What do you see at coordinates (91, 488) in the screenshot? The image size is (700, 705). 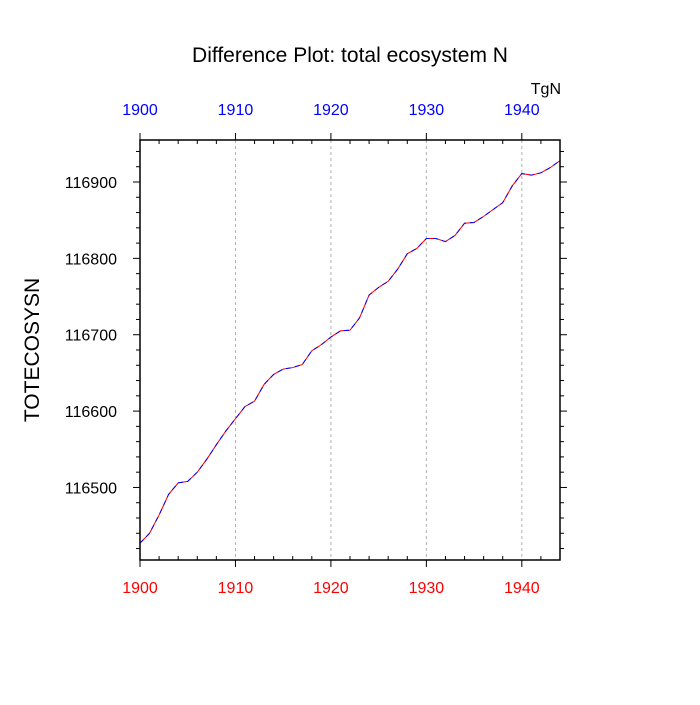 I see `y-tick-label: 116500` at bounding box center [91, 488].